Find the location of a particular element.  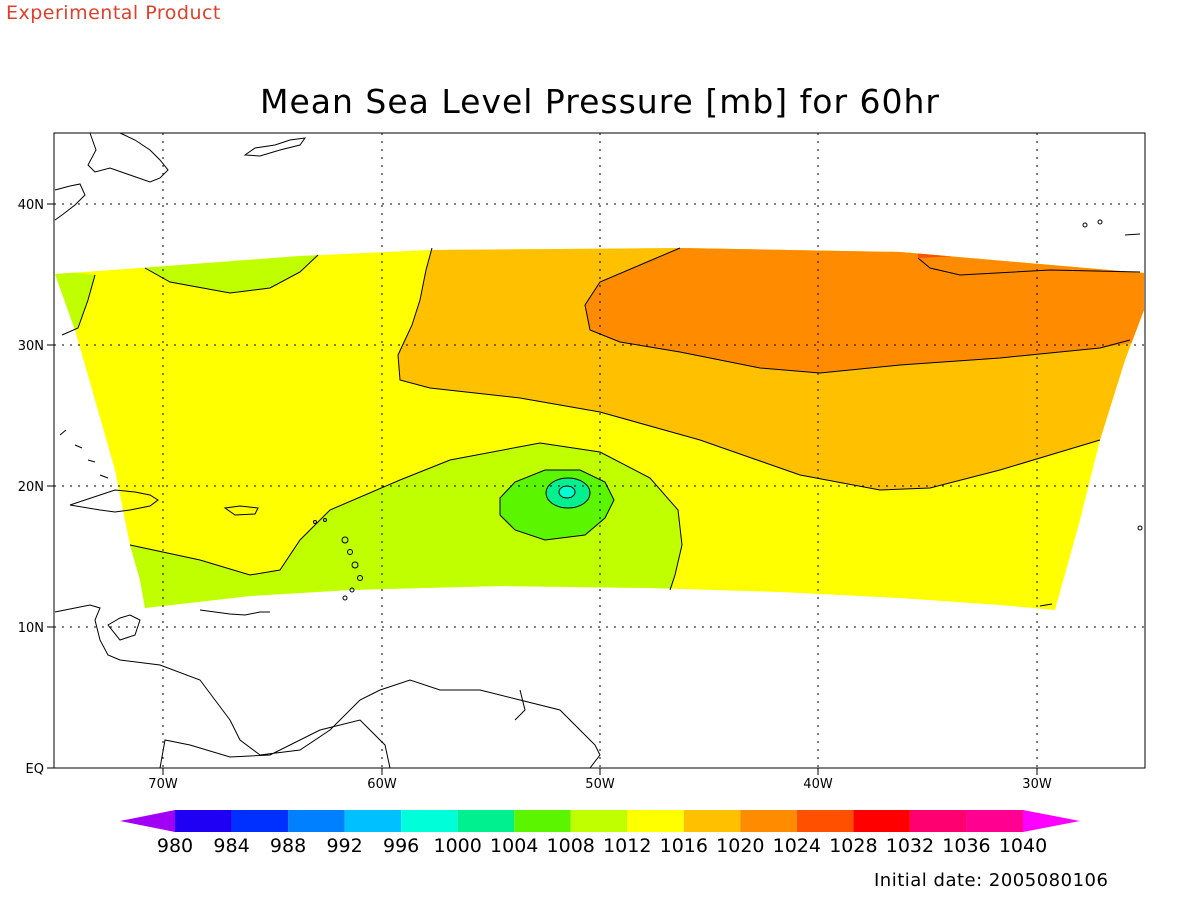

coast-east-us is located at coordinates (70, 202).